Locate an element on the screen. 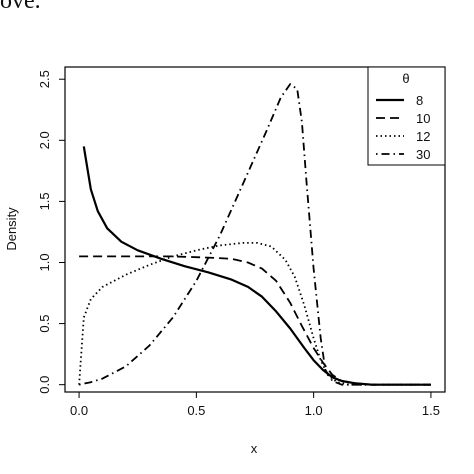  legend-label-12: 12 is located at coordinates (423, 136).